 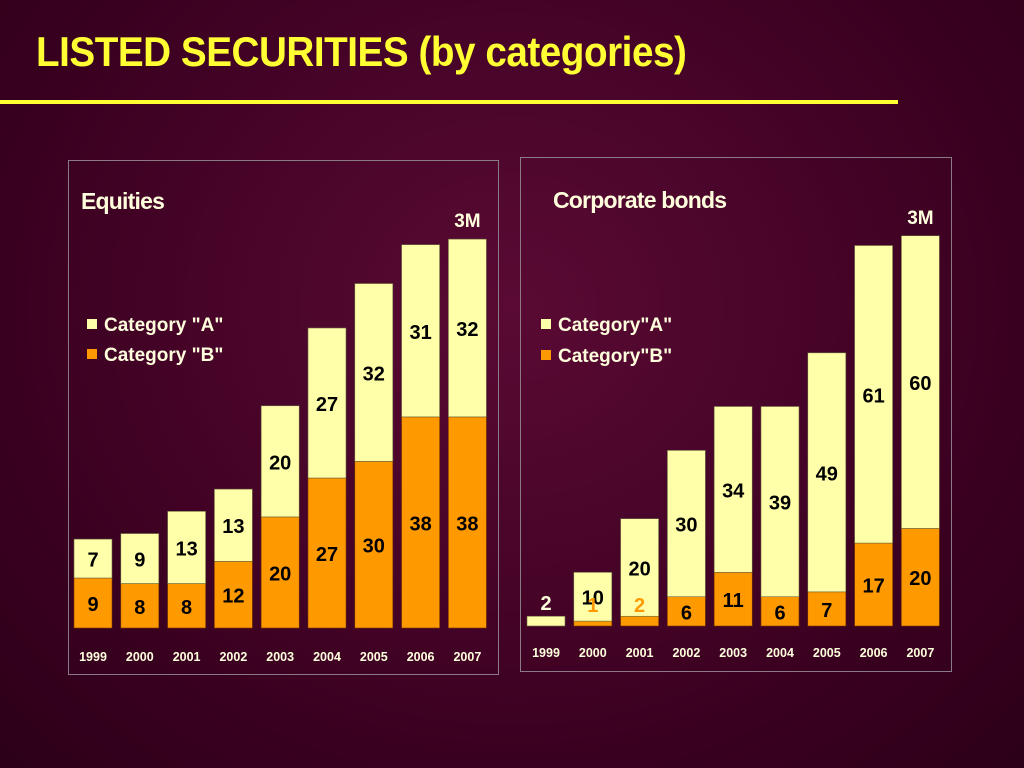 What do you see at coordinates (163, 325) in the screenshot?
I see `equities-legend-category-a-label: Category "A"` at bounding box center [163, 325].